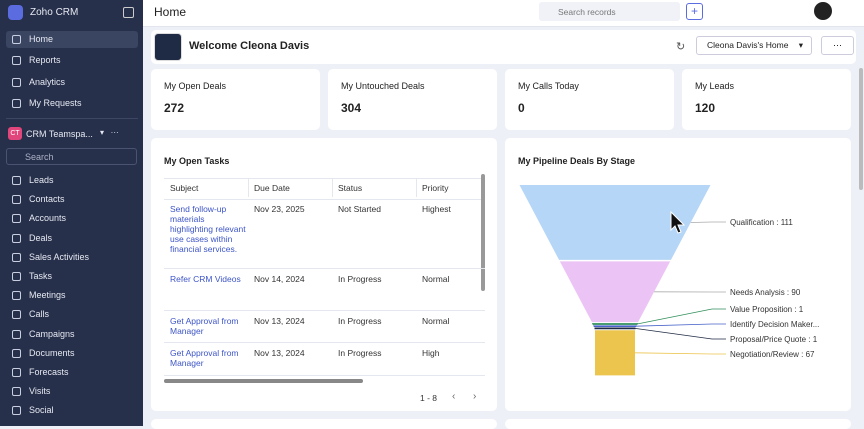 Image resolution: width=864 pixels, height=429 pixels. I want to click on stat-card: My Calls Today 0, so click(589, 99).